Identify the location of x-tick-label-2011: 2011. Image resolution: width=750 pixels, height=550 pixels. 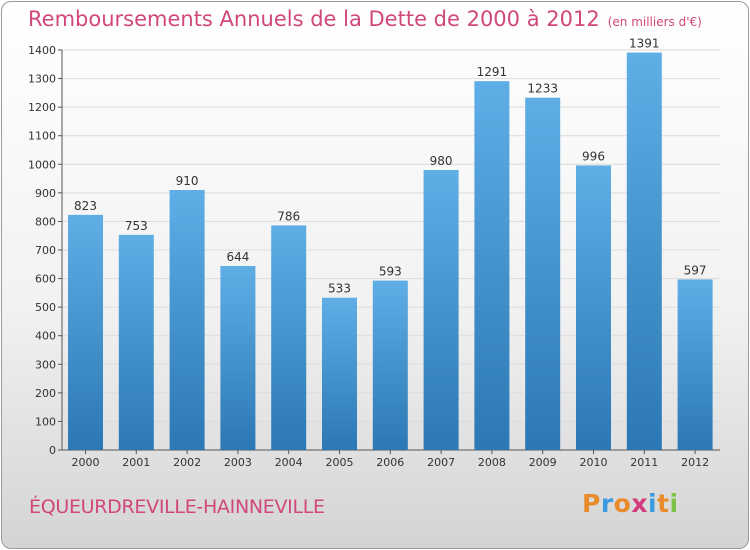
(644, 462).